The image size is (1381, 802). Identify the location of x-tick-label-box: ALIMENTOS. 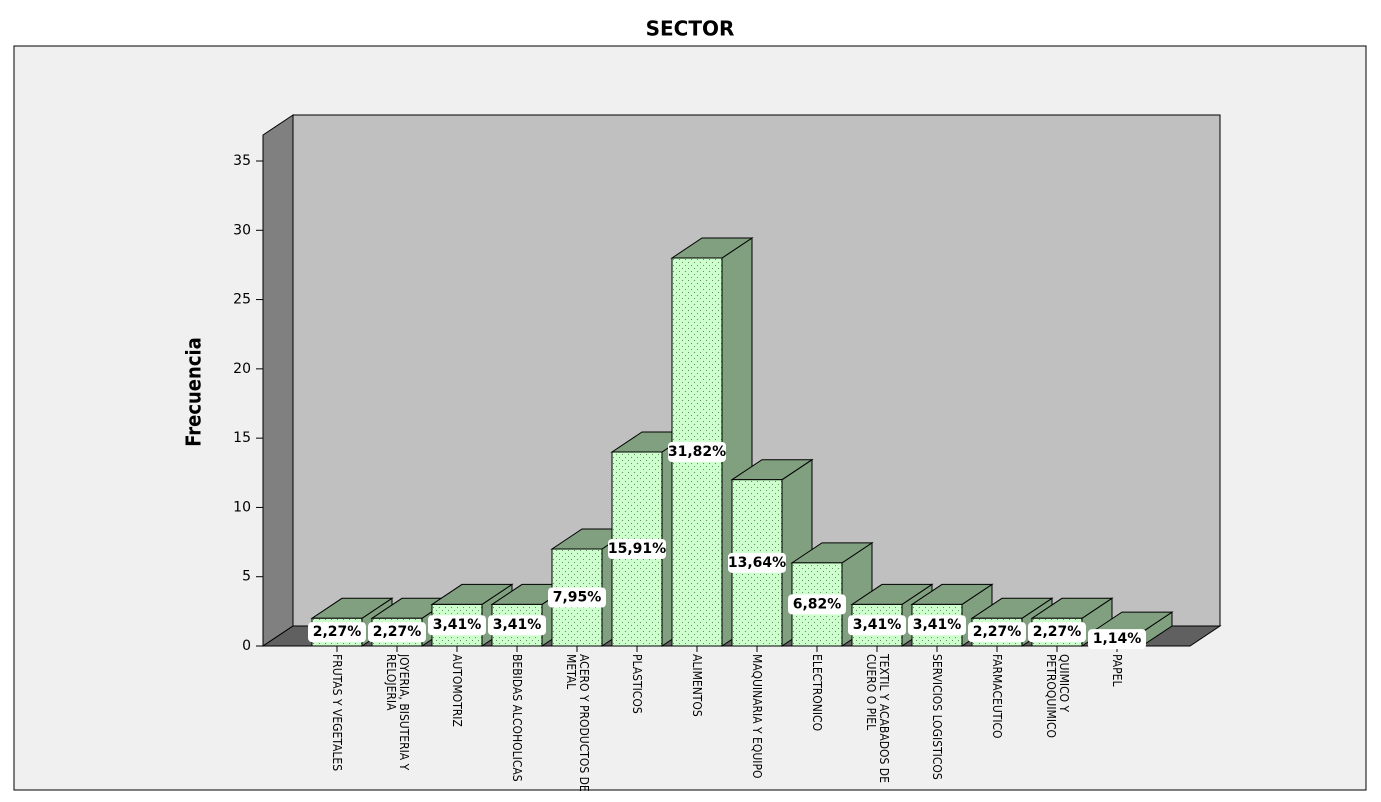
(697, 685).